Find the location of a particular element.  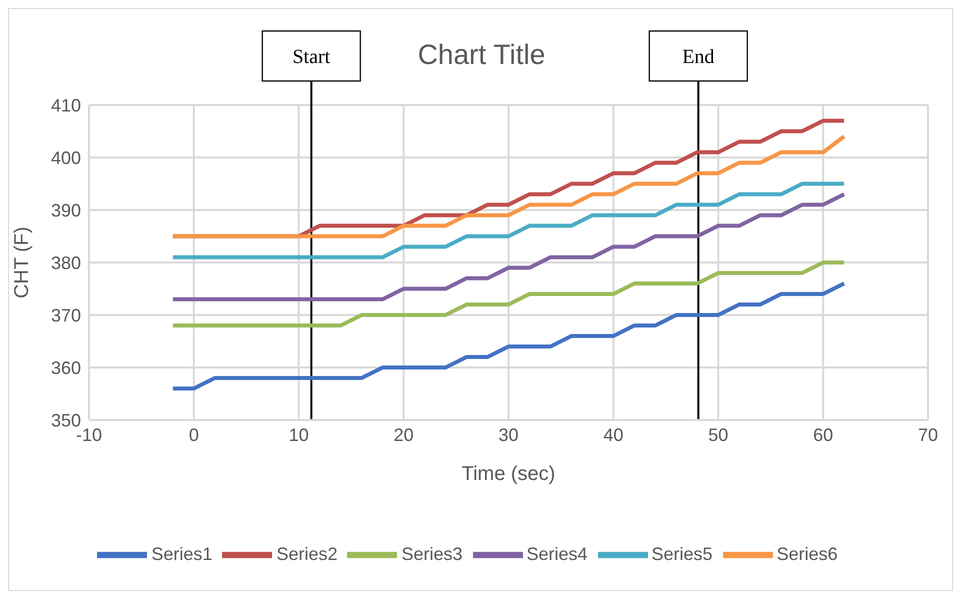

x-tick-label: 0 is located at coordinates (193, 434).